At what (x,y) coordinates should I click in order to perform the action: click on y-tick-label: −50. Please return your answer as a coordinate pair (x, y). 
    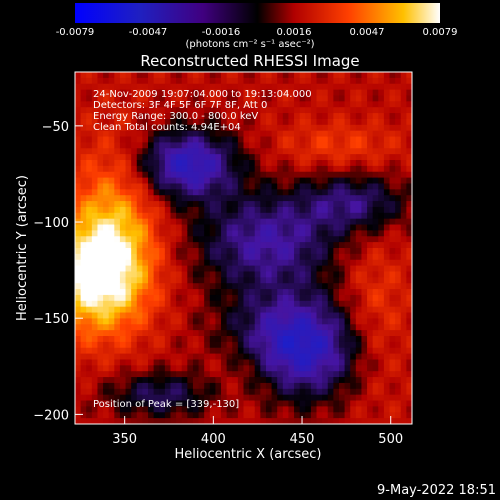
    Looking at the image, I should click on (55, 127).